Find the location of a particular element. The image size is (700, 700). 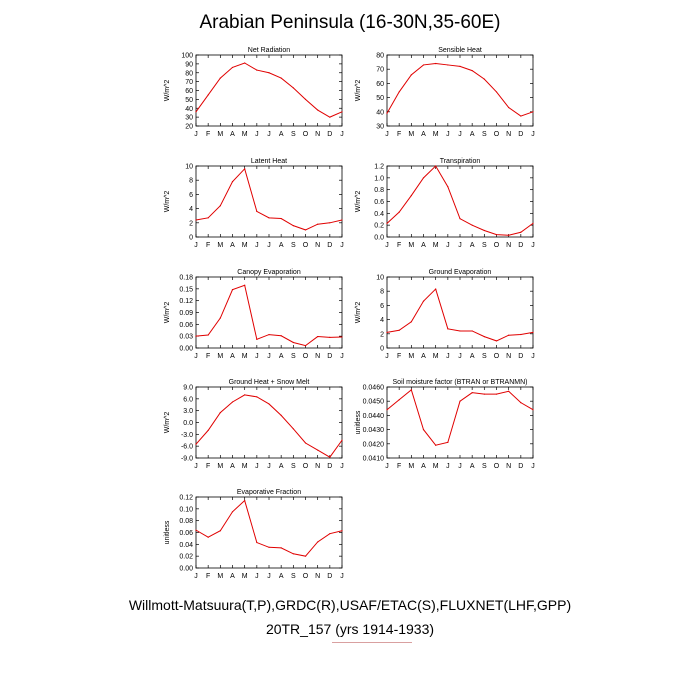

chart-2-xtick-label: O is located at coordinates (497, 134).